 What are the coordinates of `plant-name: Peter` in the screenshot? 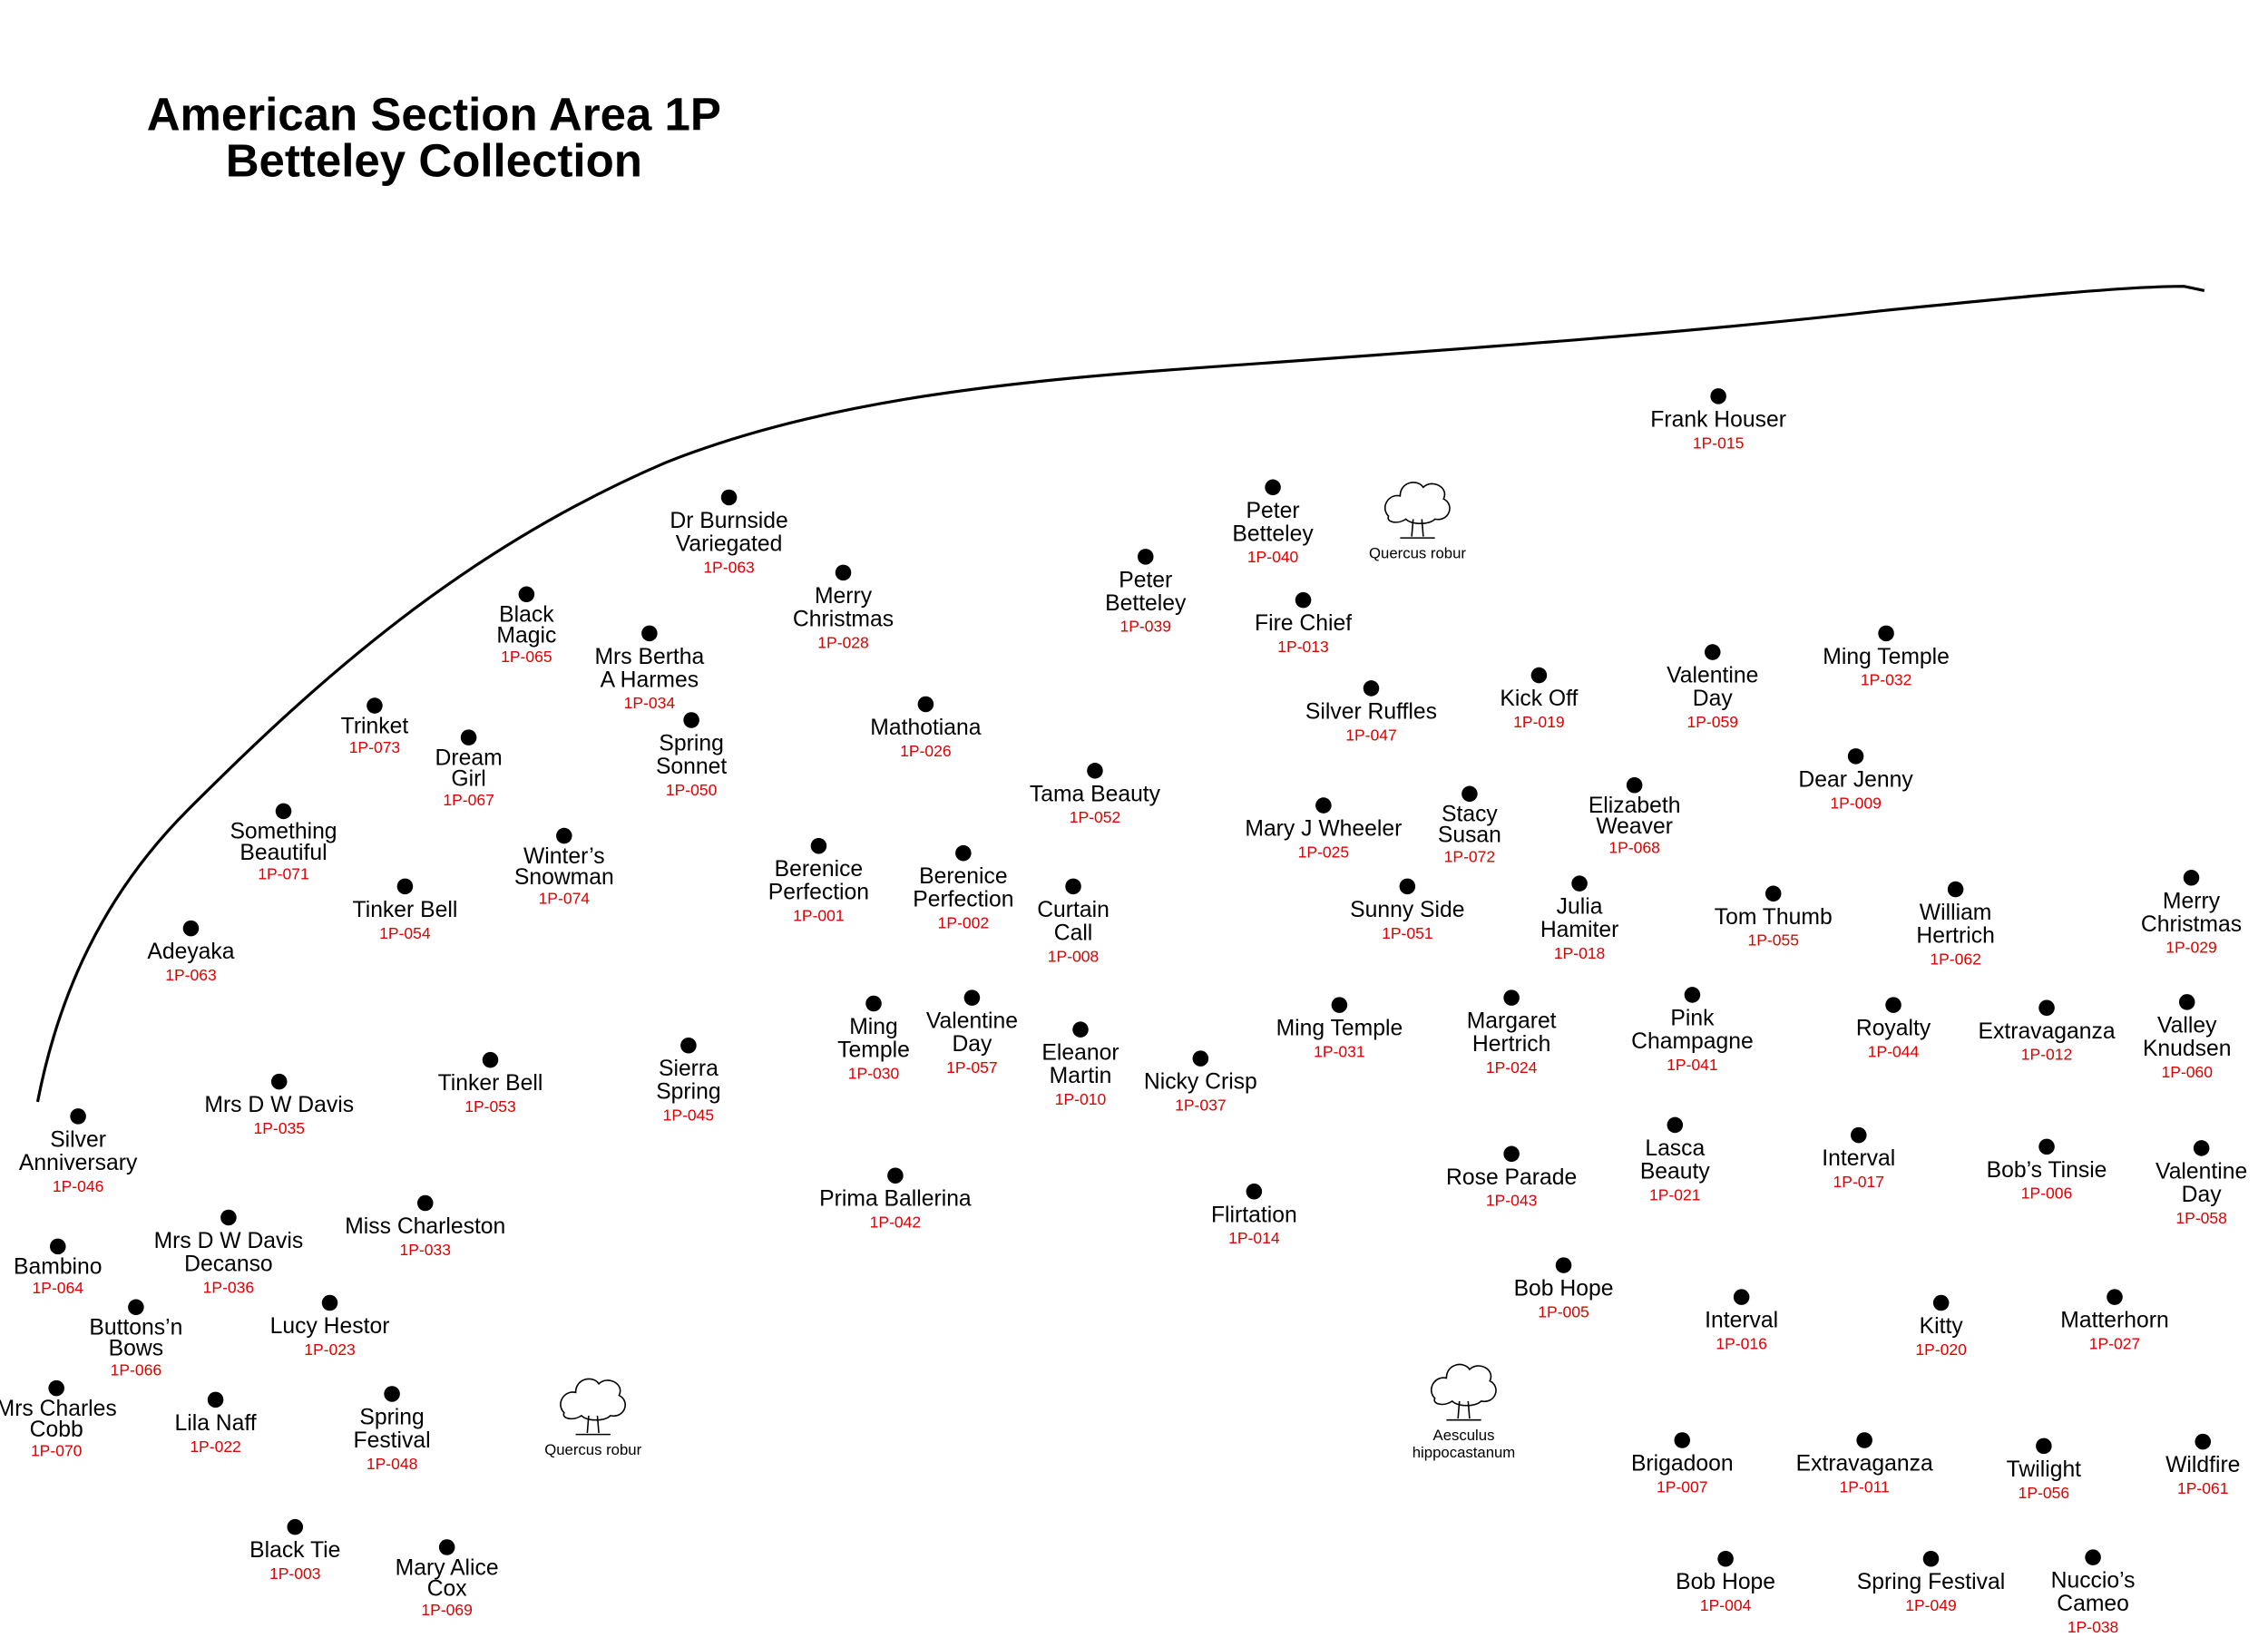 It's located at (1273, 511).